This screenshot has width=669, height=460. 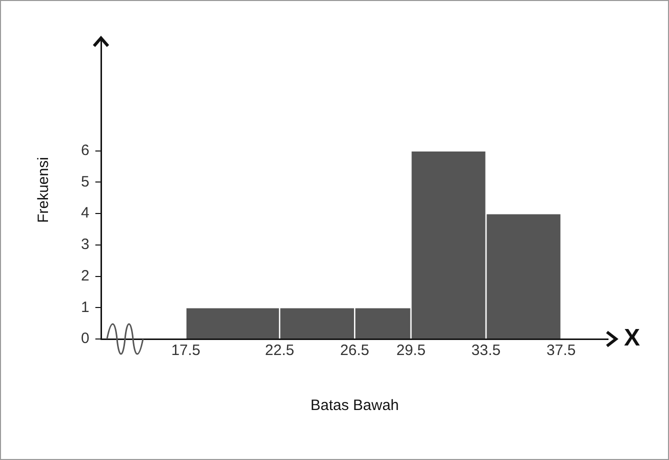 I want to click on x-tick-label: 37.5, so click(x=561, y=351).